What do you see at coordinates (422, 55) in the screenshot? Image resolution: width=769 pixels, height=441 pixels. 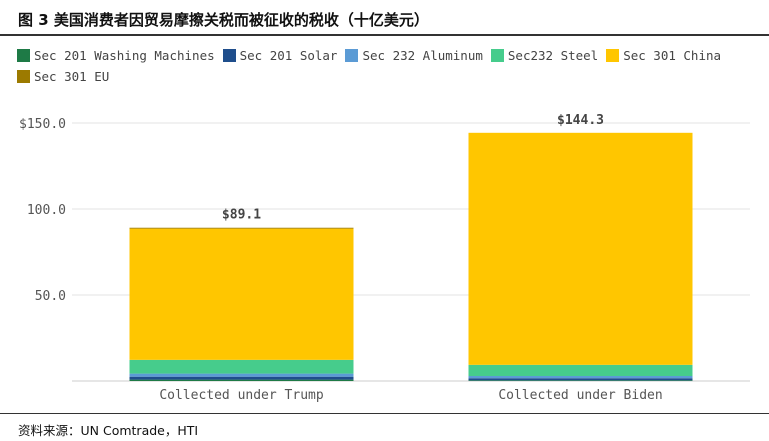 I see `legend-label: Sec 232 Aluminum` at bounding box center [422, 55].